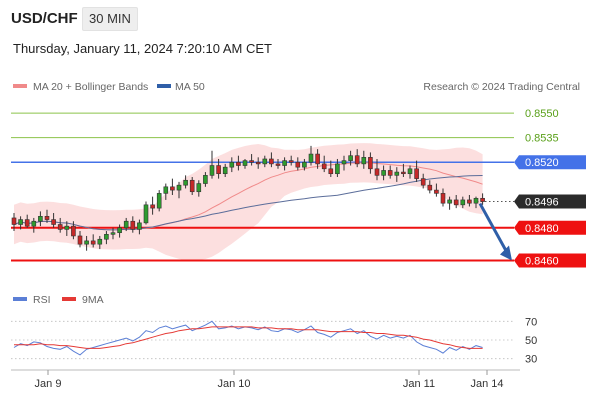  Describe the element at coordinates (531, 360) in the screenshot. I see `rsi-tick-30: 30` at that location.